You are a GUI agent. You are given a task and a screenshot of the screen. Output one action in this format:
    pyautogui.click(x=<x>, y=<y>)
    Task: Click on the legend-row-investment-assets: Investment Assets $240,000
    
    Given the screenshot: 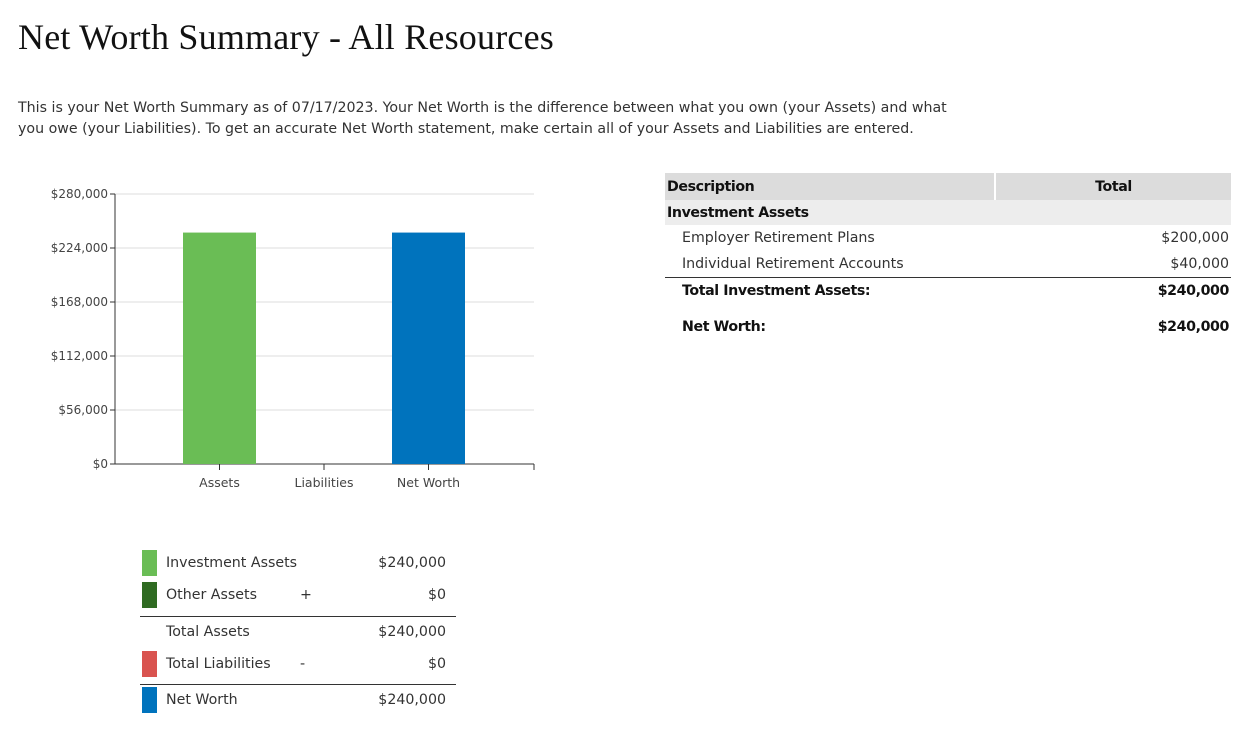 What is the action you would take?
    pyautogui.click(x=298, y=564)
    